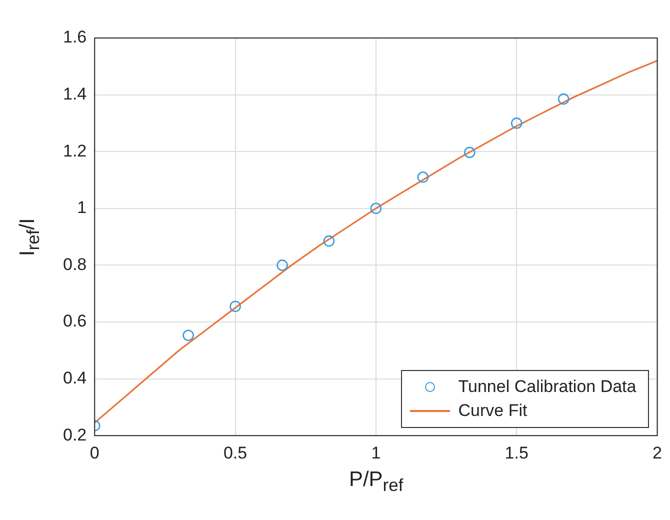 The image size is (670, 520). Describe the element at coordinates (376, 452) in the screenshot. I see `x-tick-label: 1` at that location.